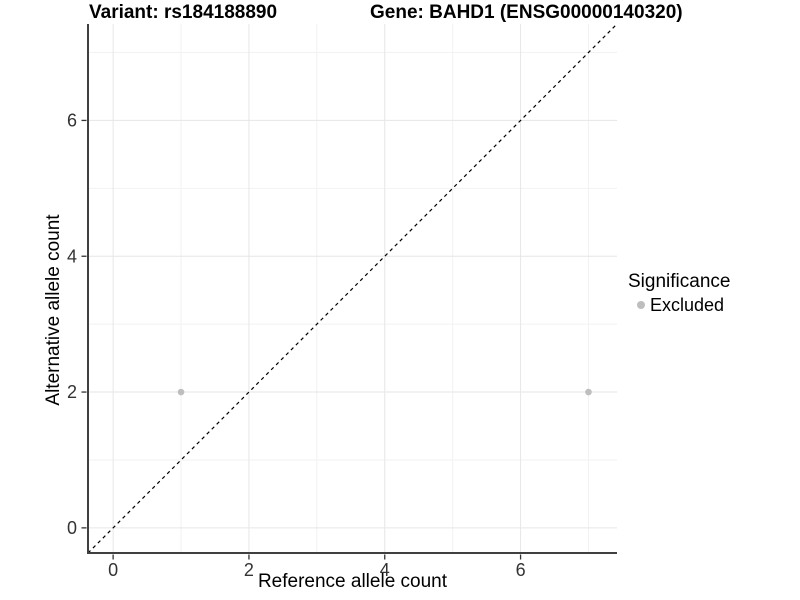  Describe the element at coordinates (183, 12) in the screenshot. I see `variant-title: Variant: rs184188890` at that location.